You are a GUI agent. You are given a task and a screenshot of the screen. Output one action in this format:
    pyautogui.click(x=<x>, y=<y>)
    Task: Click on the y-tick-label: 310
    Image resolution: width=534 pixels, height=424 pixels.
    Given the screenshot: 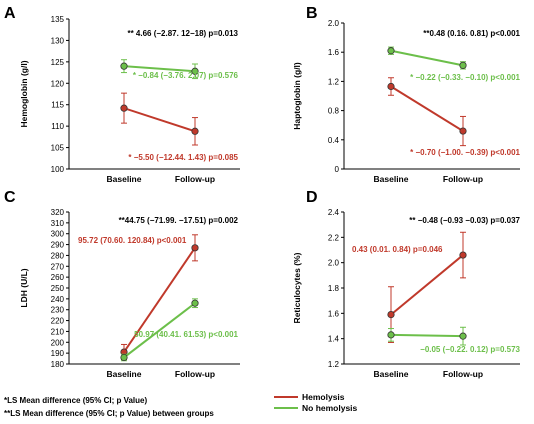 What is the action you would take?
    pyautogui.click(x=58, y=223)
    